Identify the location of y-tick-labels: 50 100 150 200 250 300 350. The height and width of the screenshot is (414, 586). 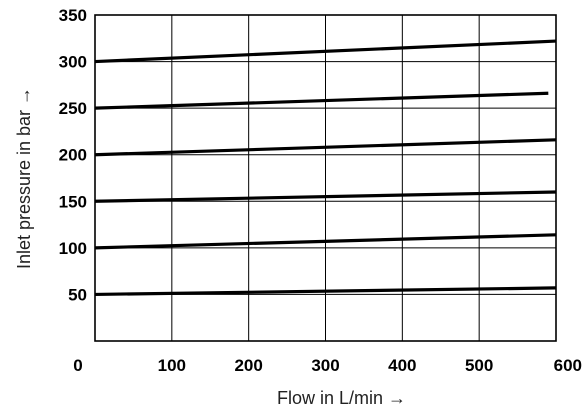
(73, 155).